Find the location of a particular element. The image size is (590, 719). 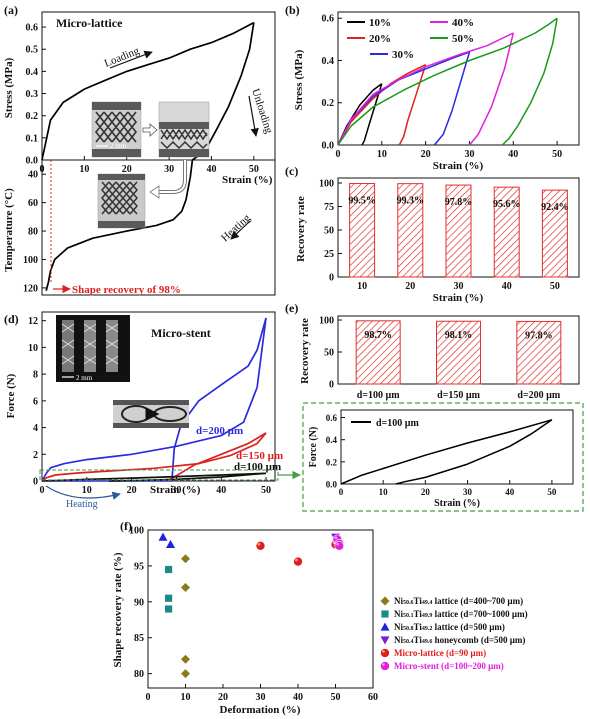

panel-c-xtick: 20 is located at coordinates (410, 286).